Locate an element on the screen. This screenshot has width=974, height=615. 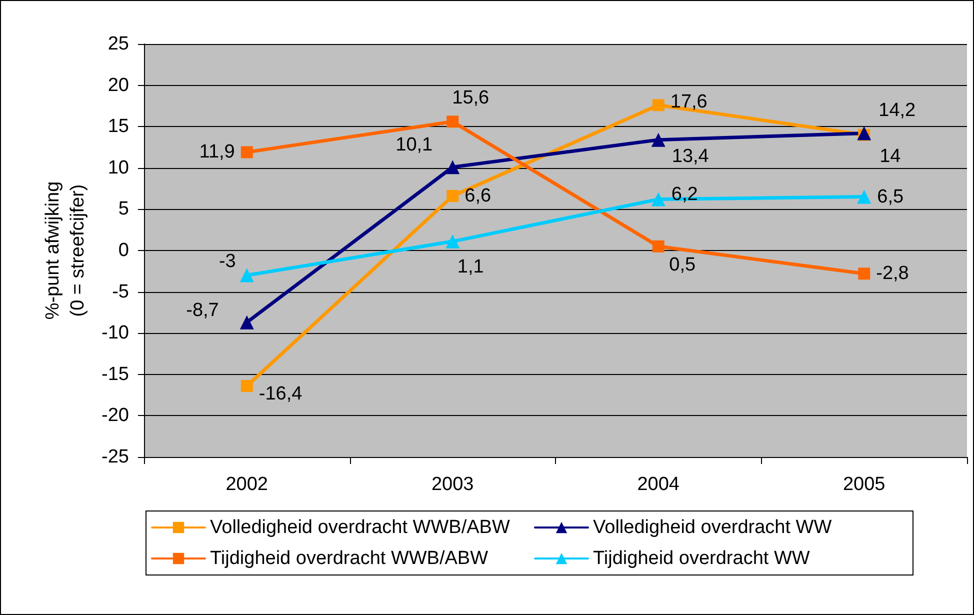
y-tick-label: 5 is located at coordinates (123, 209).